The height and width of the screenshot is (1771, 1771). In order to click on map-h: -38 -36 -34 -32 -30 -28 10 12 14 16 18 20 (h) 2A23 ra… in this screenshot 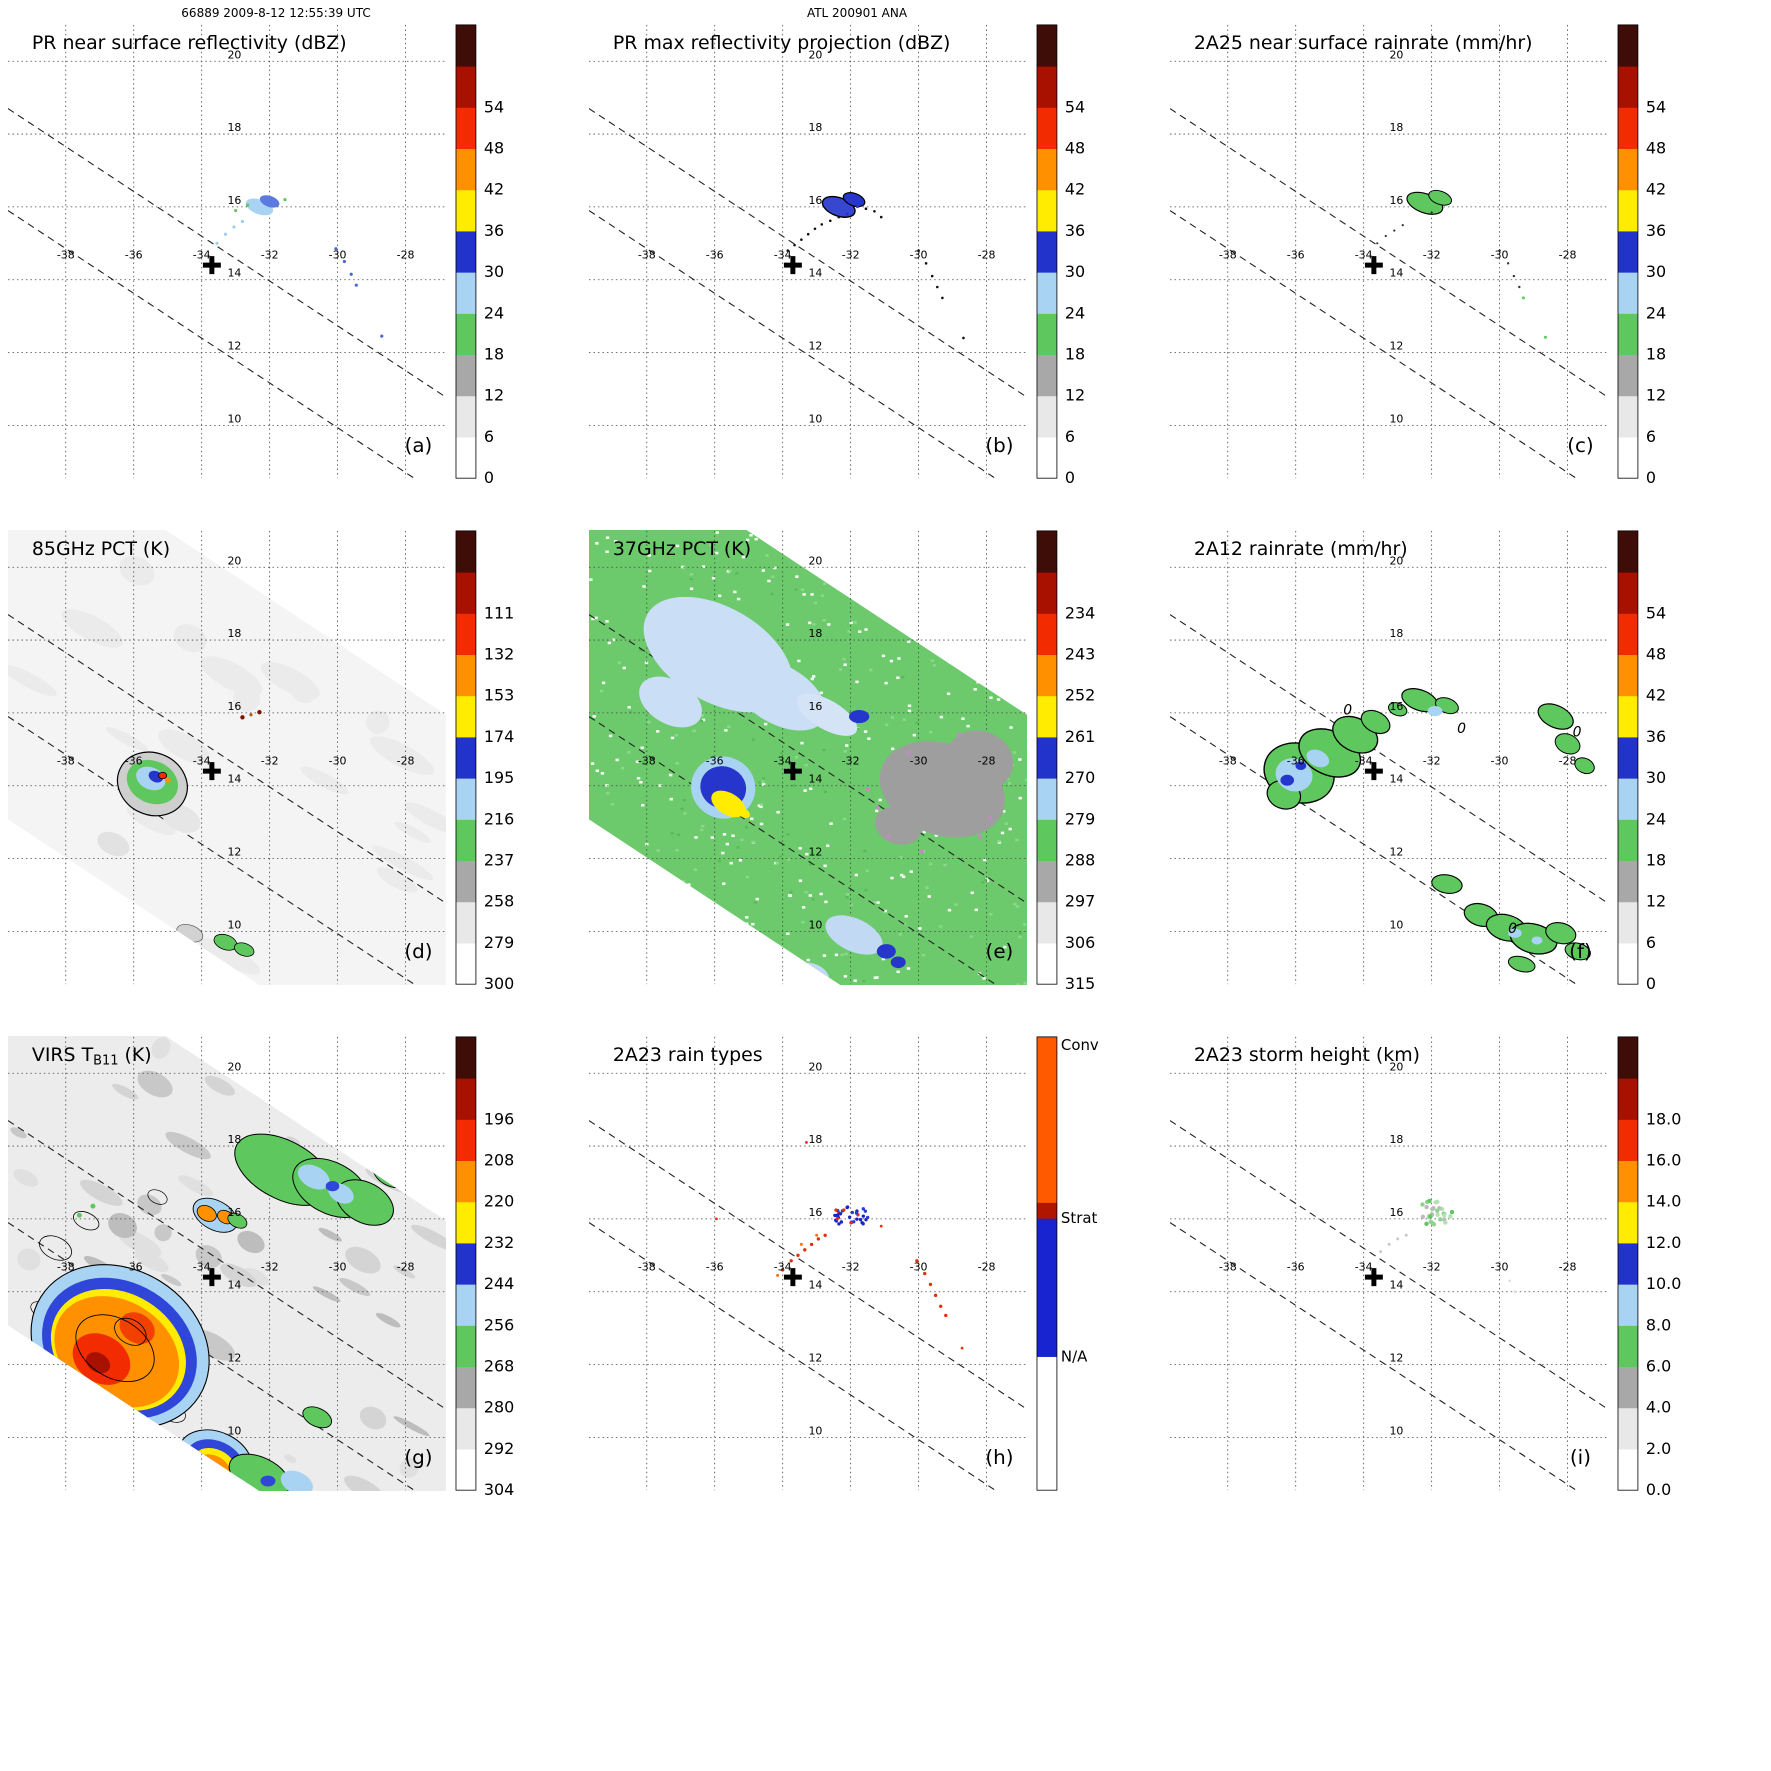, I will do `click(808, 1263)`.